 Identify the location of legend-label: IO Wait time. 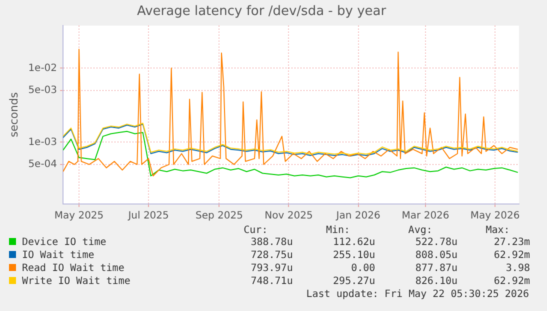
(58, 255).